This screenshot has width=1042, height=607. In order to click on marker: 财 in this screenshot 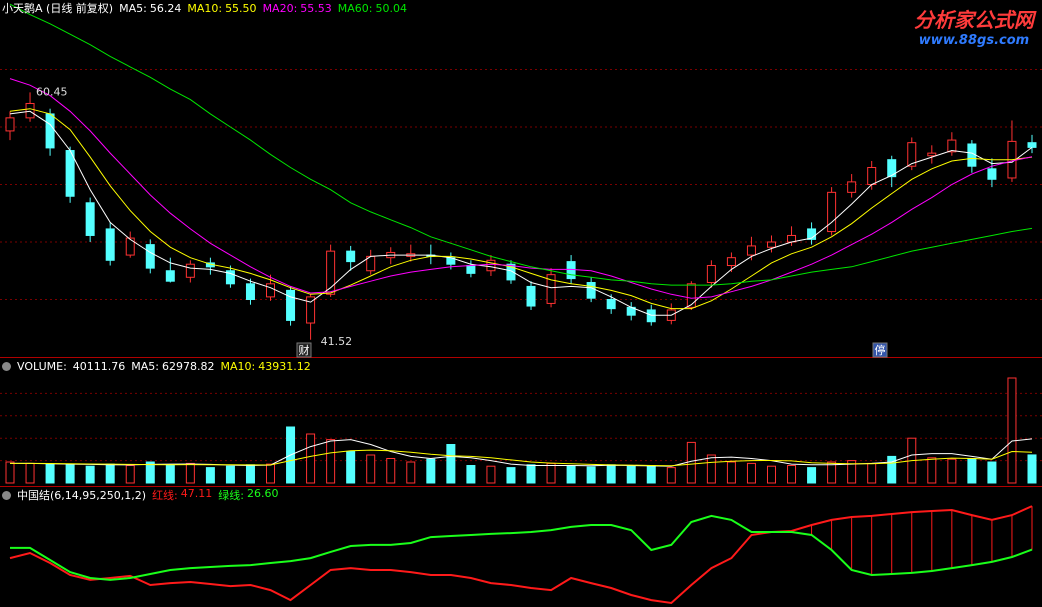, I will do `click(304, 350)`.